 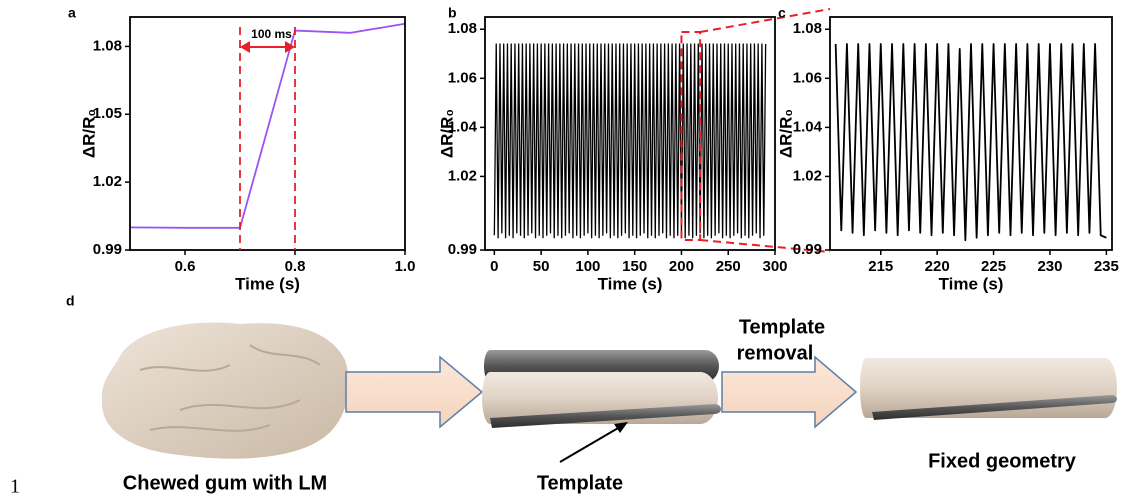 I want to click on template-remnant, so click(x=994, y=407).